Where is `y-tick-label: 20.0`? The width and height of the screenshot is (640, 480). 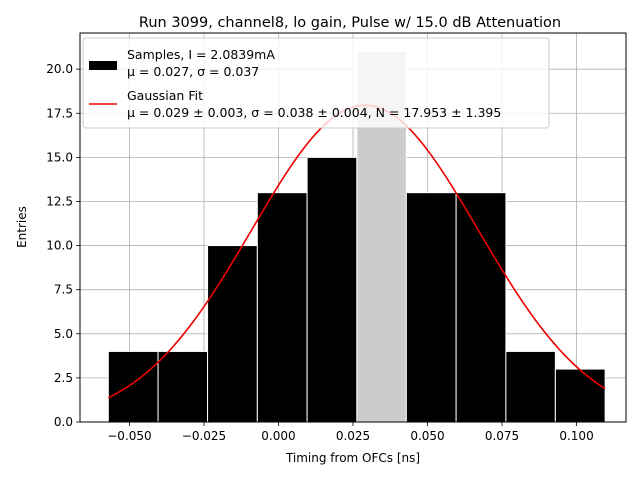 y-tick-label: 20.0 is located at coordinates (59, 69).